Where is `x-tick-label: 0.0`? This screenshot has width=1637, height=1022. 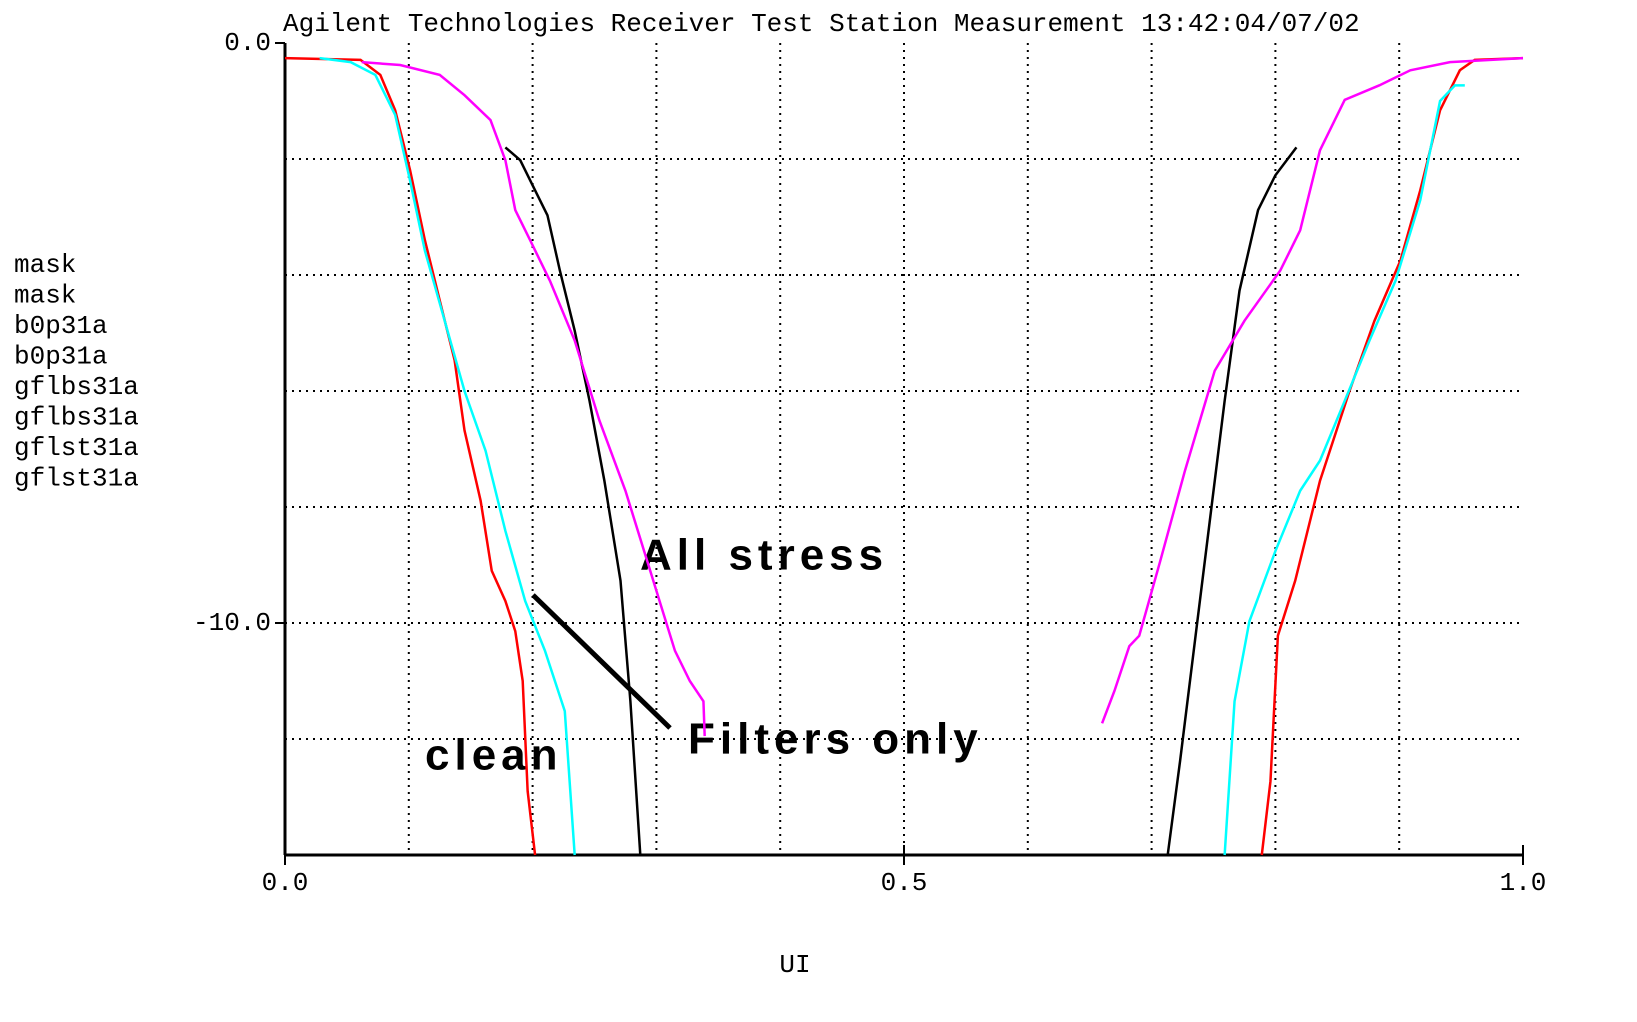
x-tick-label: 0.0 is located at coordinates (285, 883).